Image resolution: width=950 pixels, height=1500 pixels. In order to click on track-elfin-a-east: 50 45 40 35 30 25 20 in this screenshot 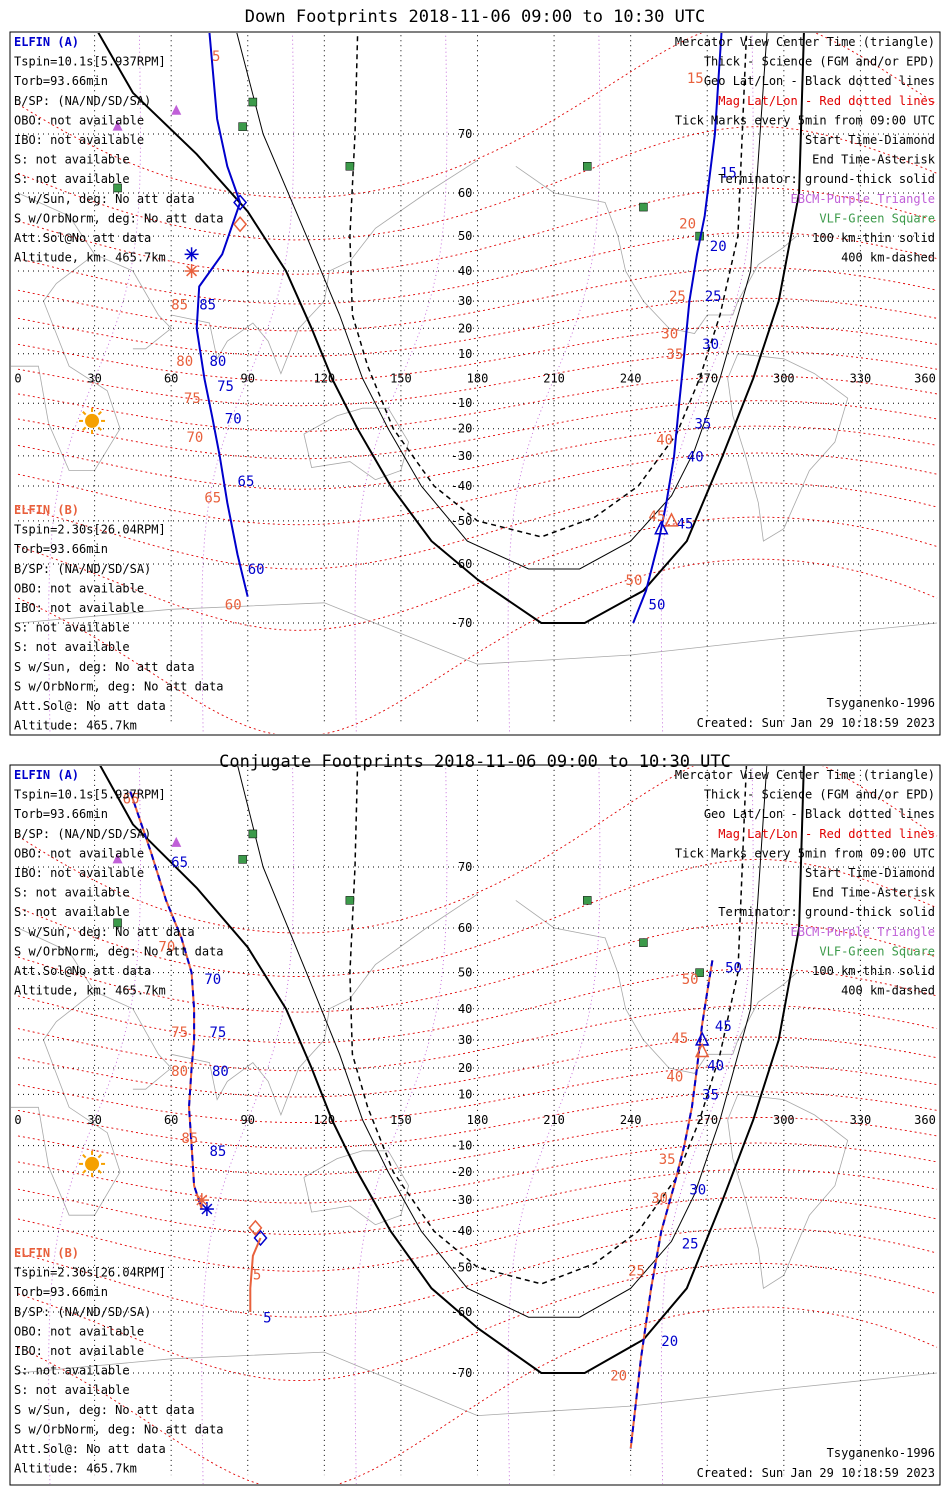, I will do `click(685, 1204)`.